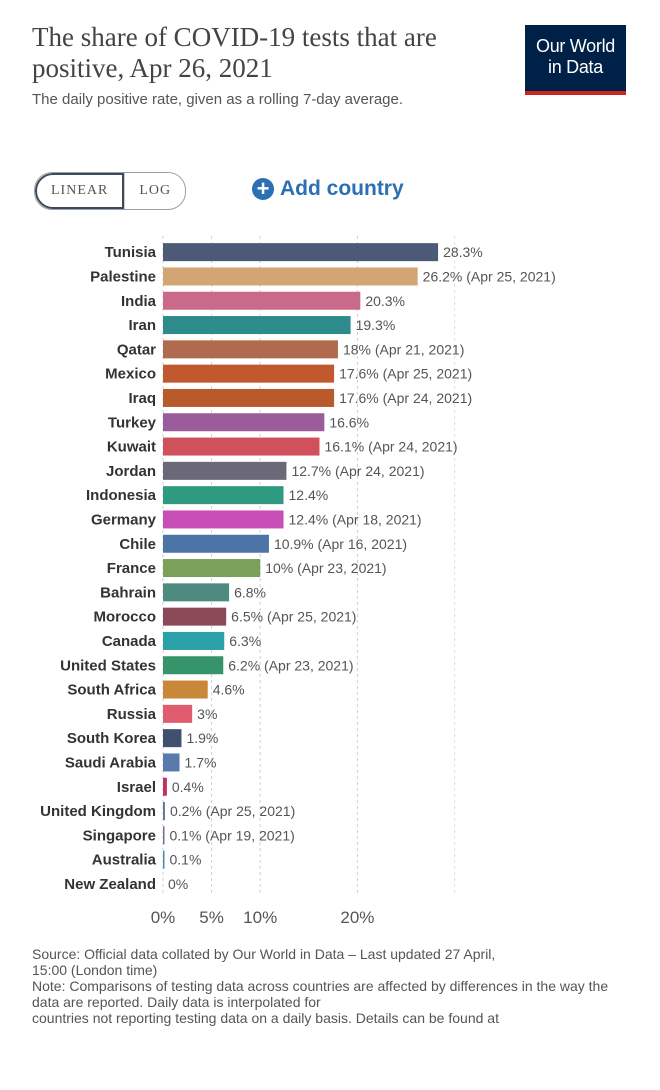  I want to click on value-label: 12.7% (Apr 24, 2021), so click(357, 471).